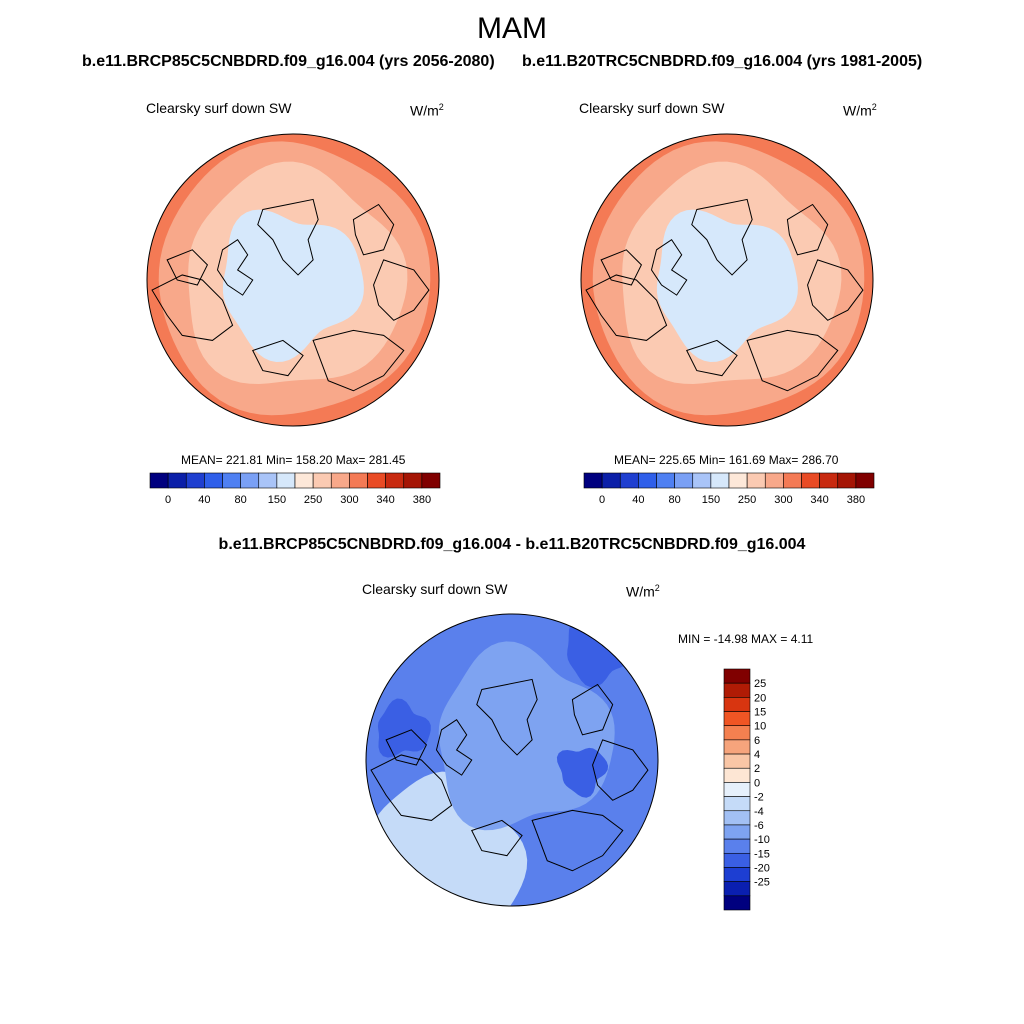 The height and width of the screenshot is (1024, 1024). Describe the element at coordinates (759, 812) in the screenshot. I see `panel3-colorbar-tick-label: -4` at that location.